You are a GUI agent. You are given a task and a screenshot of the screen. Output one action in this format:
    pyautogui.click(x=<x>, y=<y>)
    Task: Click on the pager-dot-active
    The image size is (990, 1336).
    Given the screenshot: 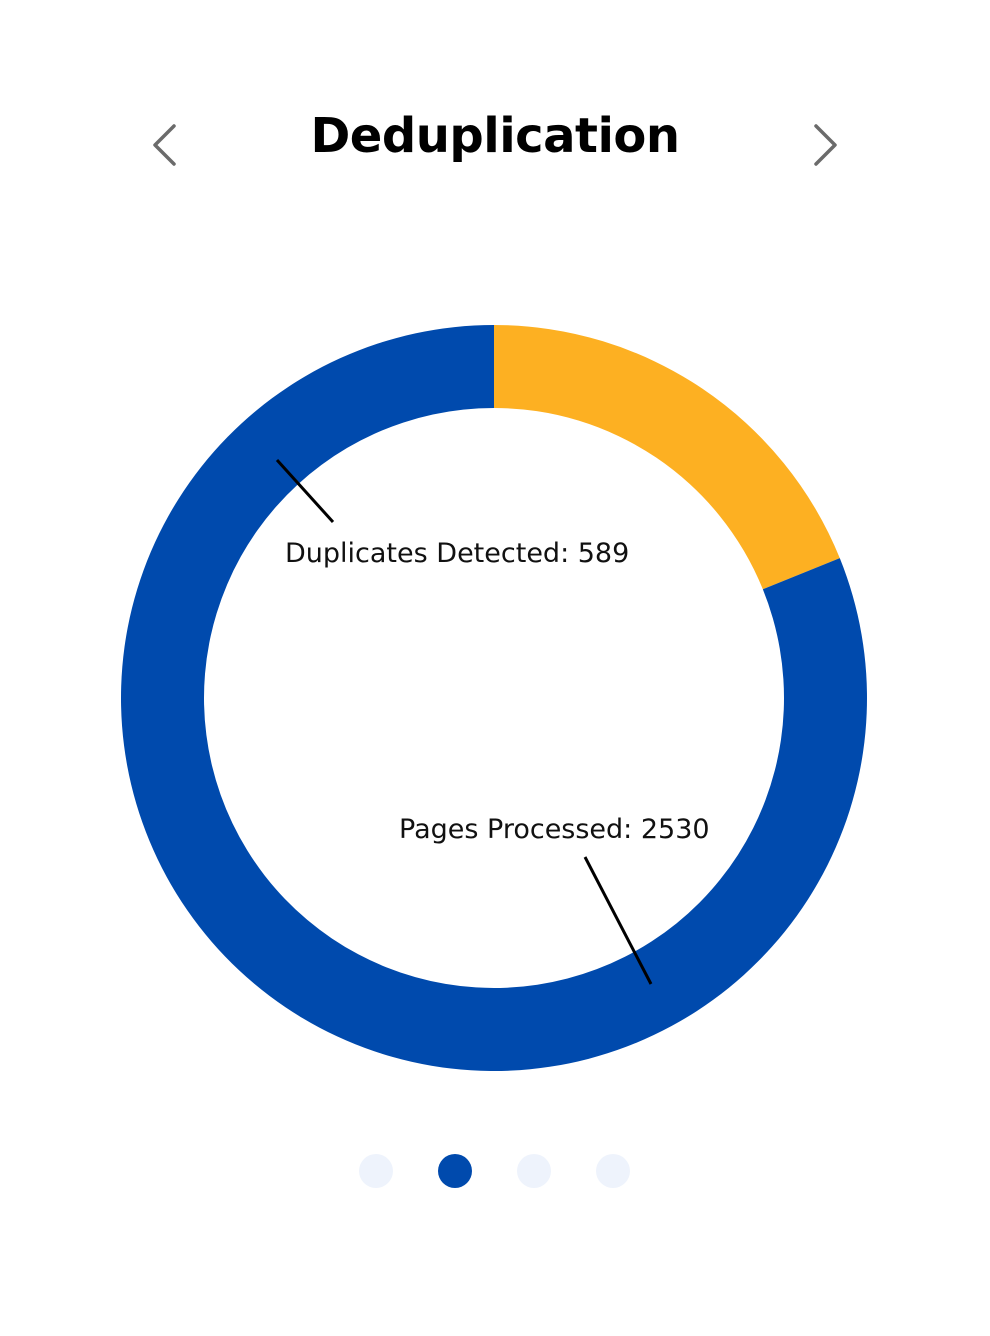 What is the action you would take?
    pyautogui.click(x=455, y=1171)
    